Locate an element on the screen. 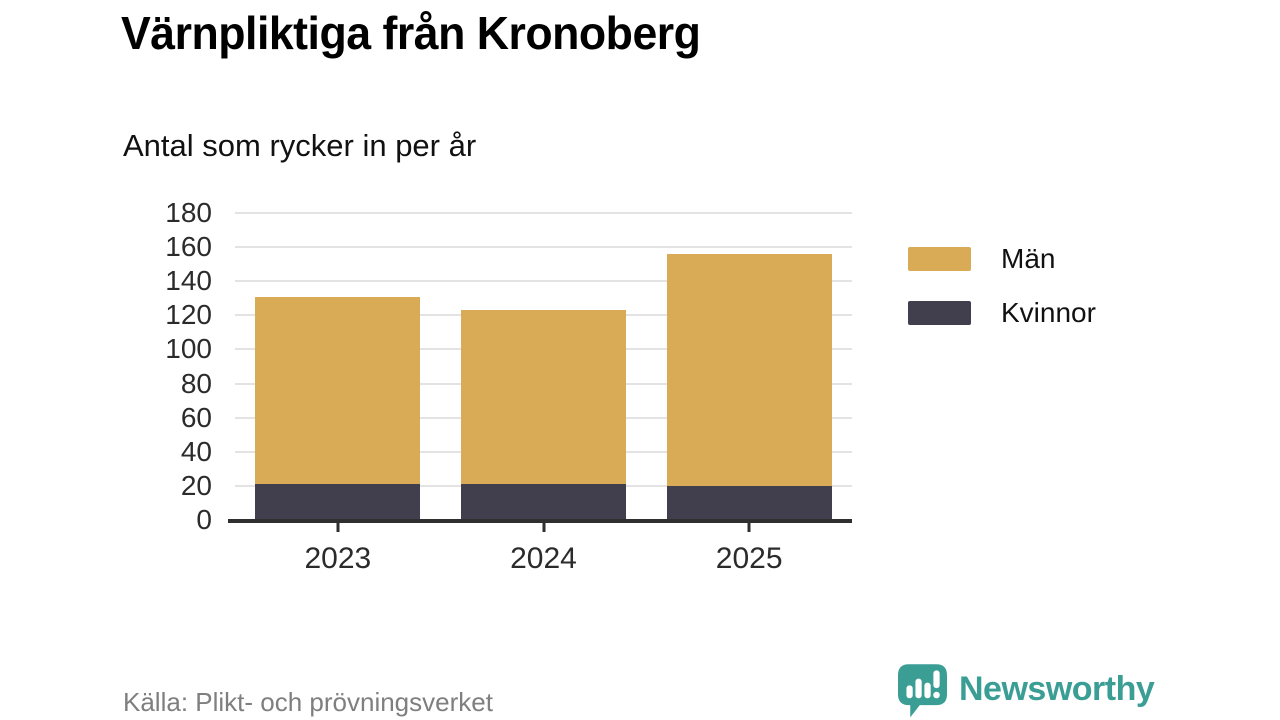 This screenshot has height=720, width=1280. bar-segment-män-2024 is located at coordinates (543, 397).